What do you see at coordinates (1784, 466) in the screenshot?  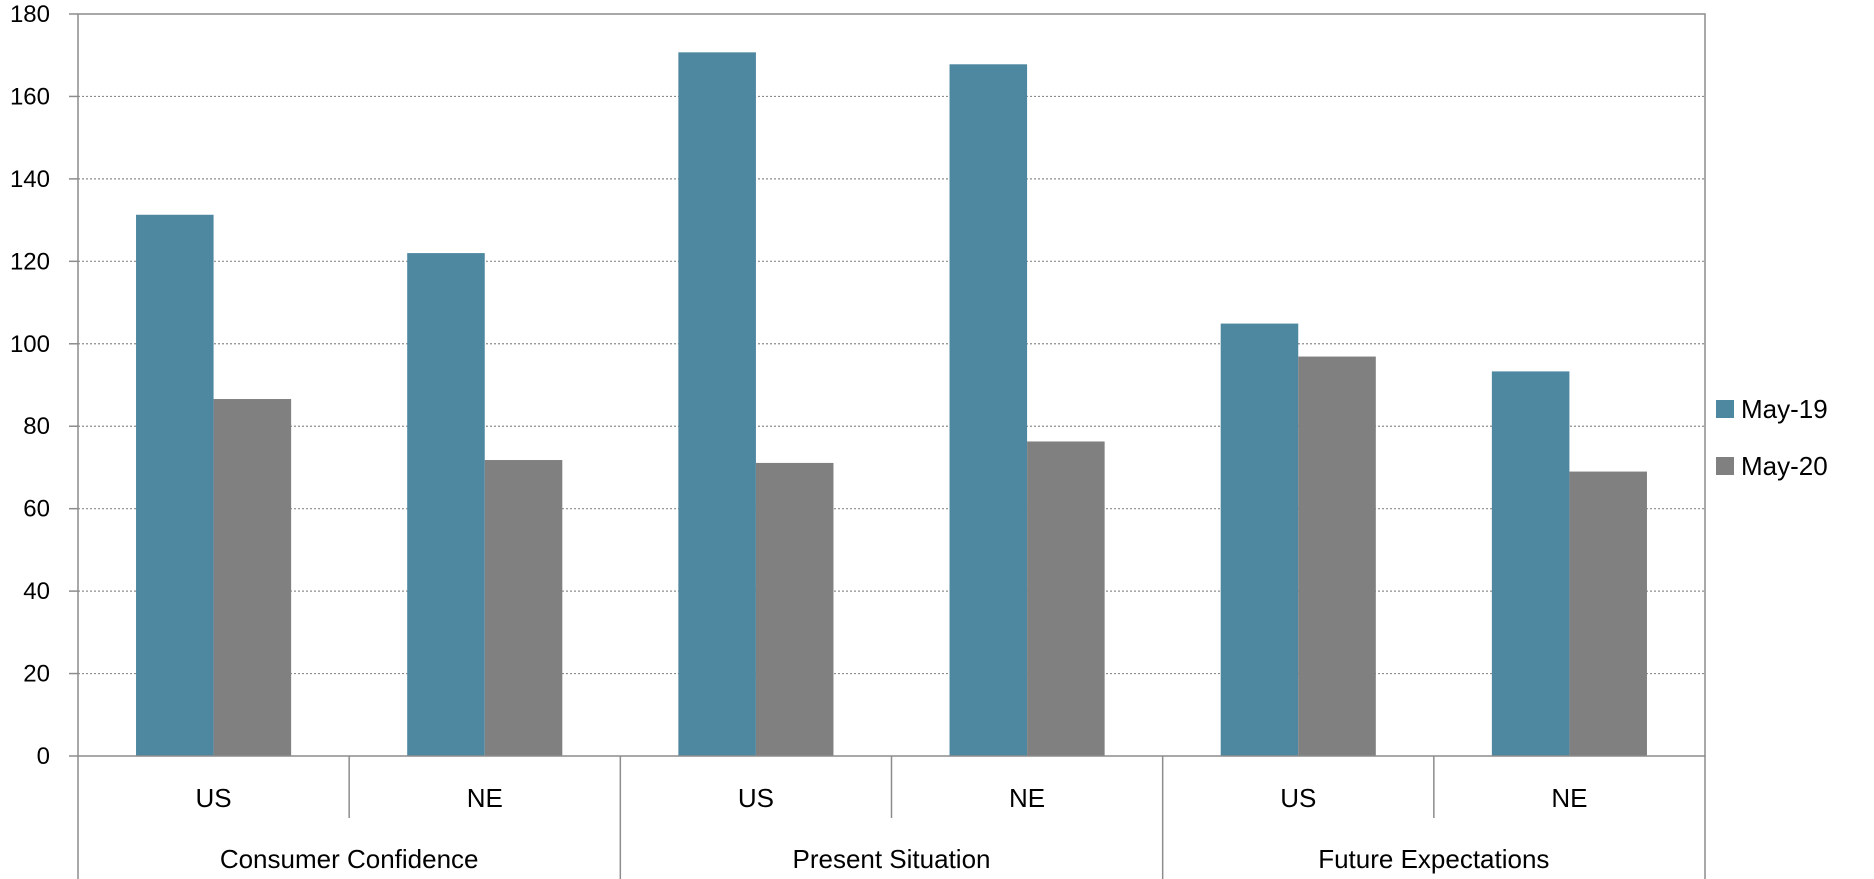 I see `legend-label: May-20` at bounding box center [1784, 466].